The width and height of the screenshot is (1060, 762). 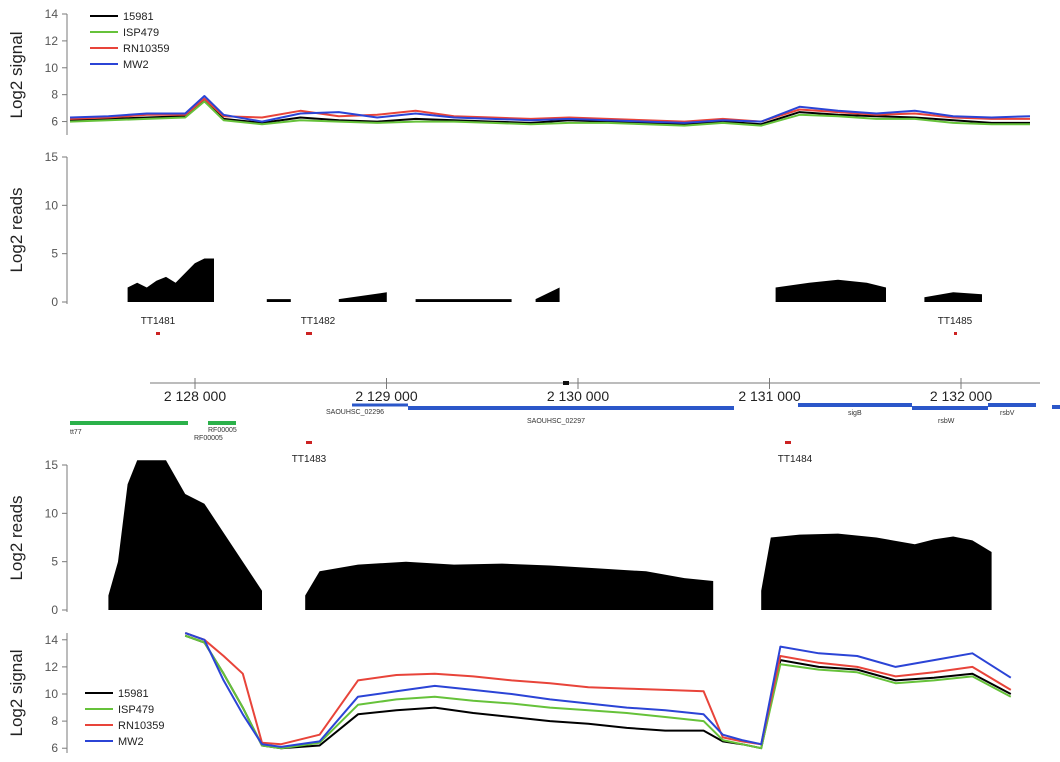 I want to click on top-signal-series-mw2, so click(x=550, y=109).